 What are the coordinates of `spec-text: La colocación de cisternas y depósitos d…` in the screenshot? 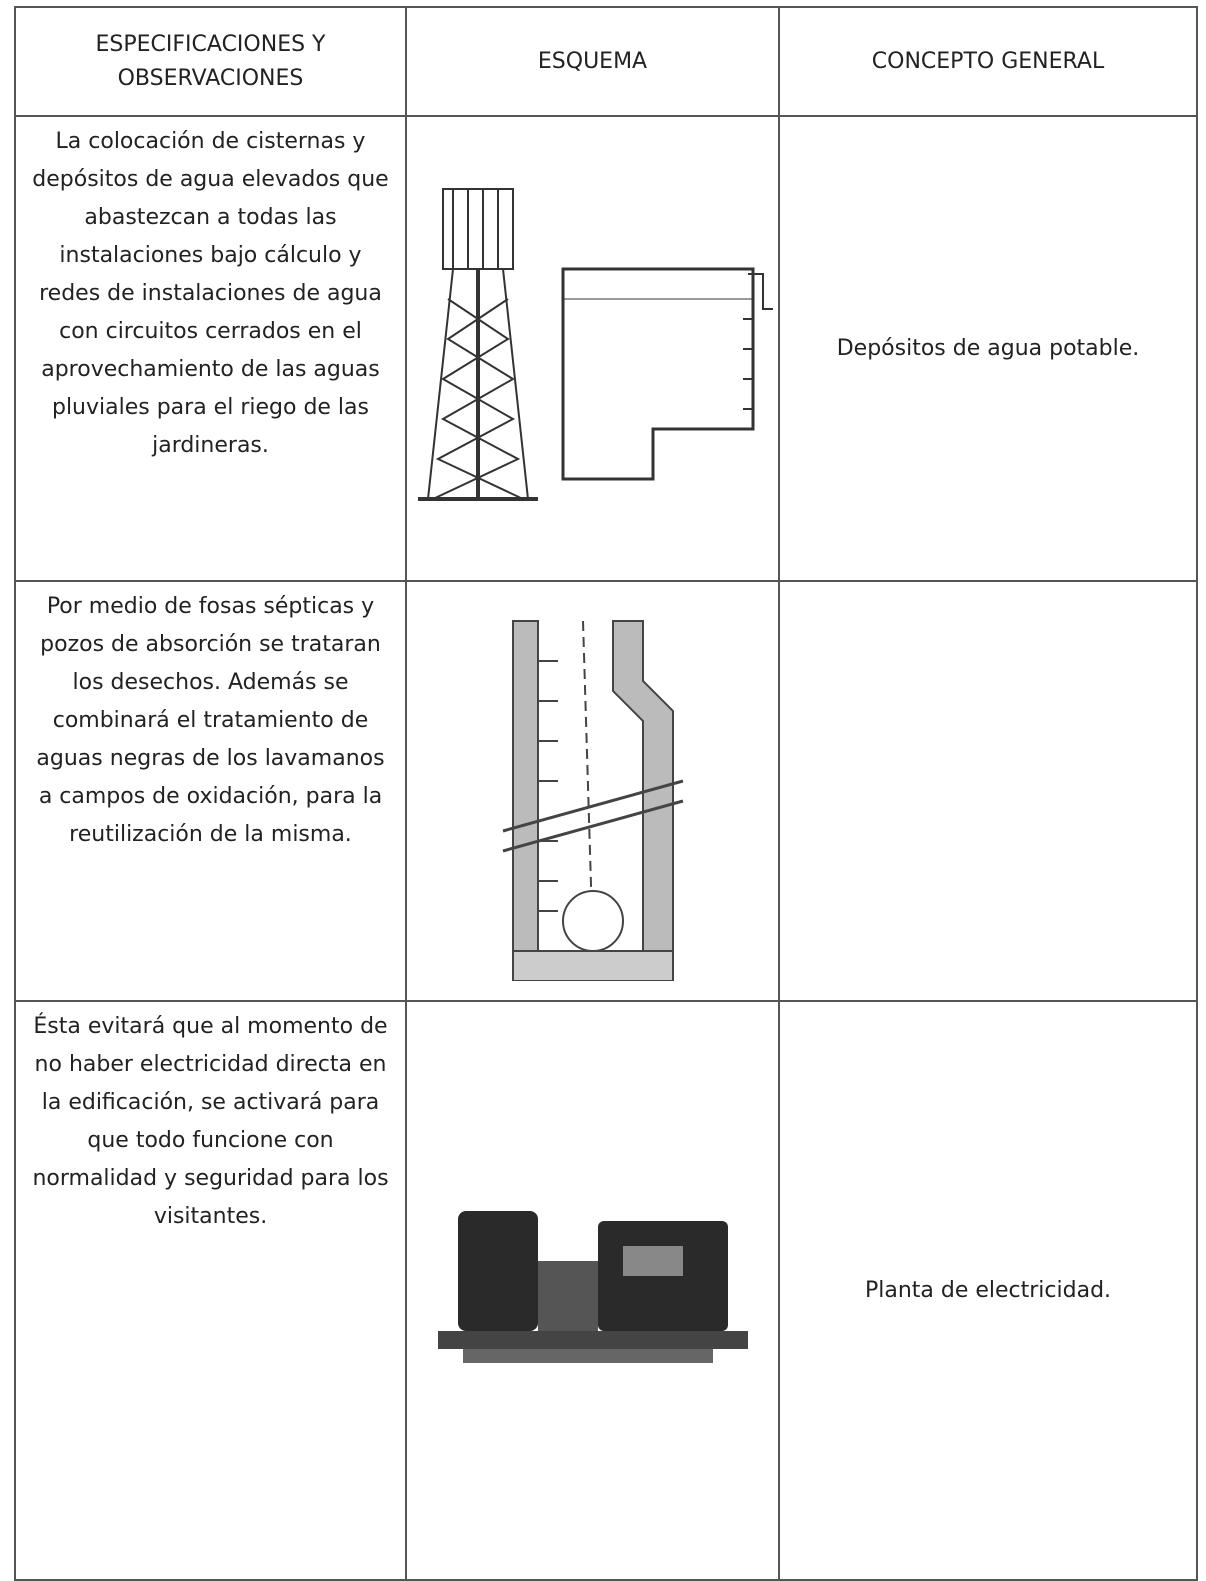 It's located at (210, 293).